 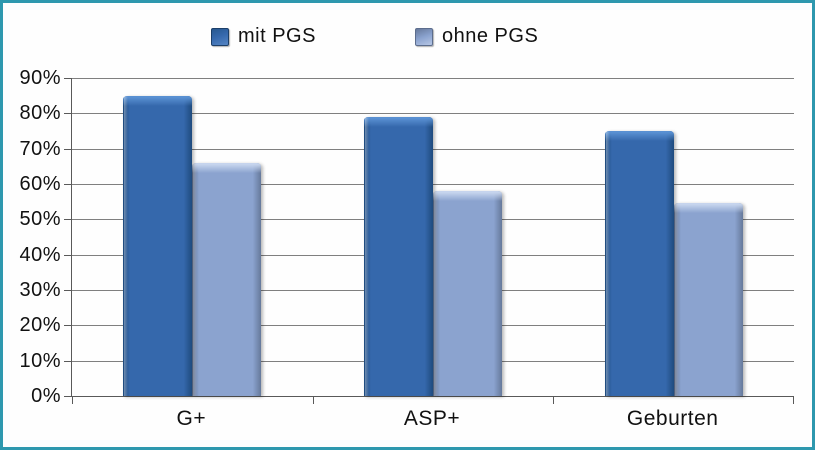 What do you see at coordinates (490, 36) in the screenshot?
I see `legend-label-ohne-pgs: ohne PGS` at bounding box center [490, 36].